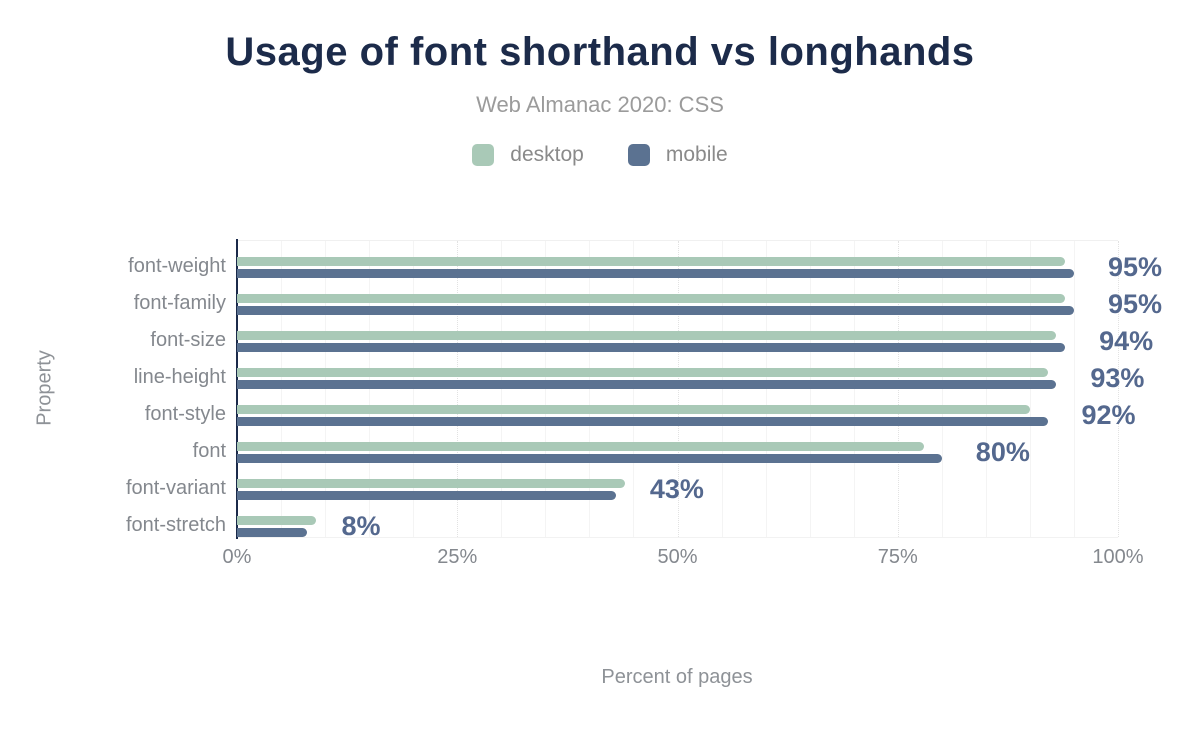  I want to click on desktop-swatch-icon, so click(483, 155).